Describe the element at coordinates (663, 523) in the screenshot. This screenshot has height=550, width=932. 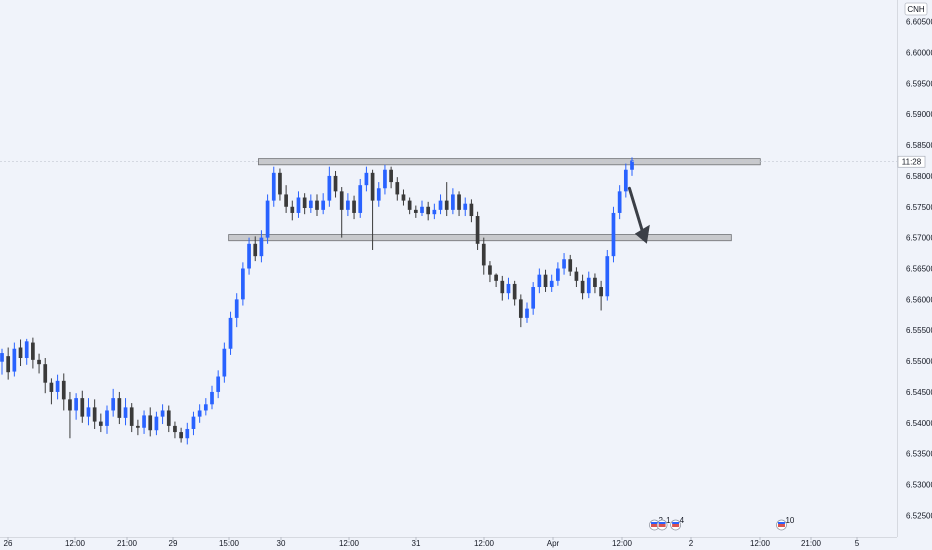
I see `economic-event-marker: 1` at that location.